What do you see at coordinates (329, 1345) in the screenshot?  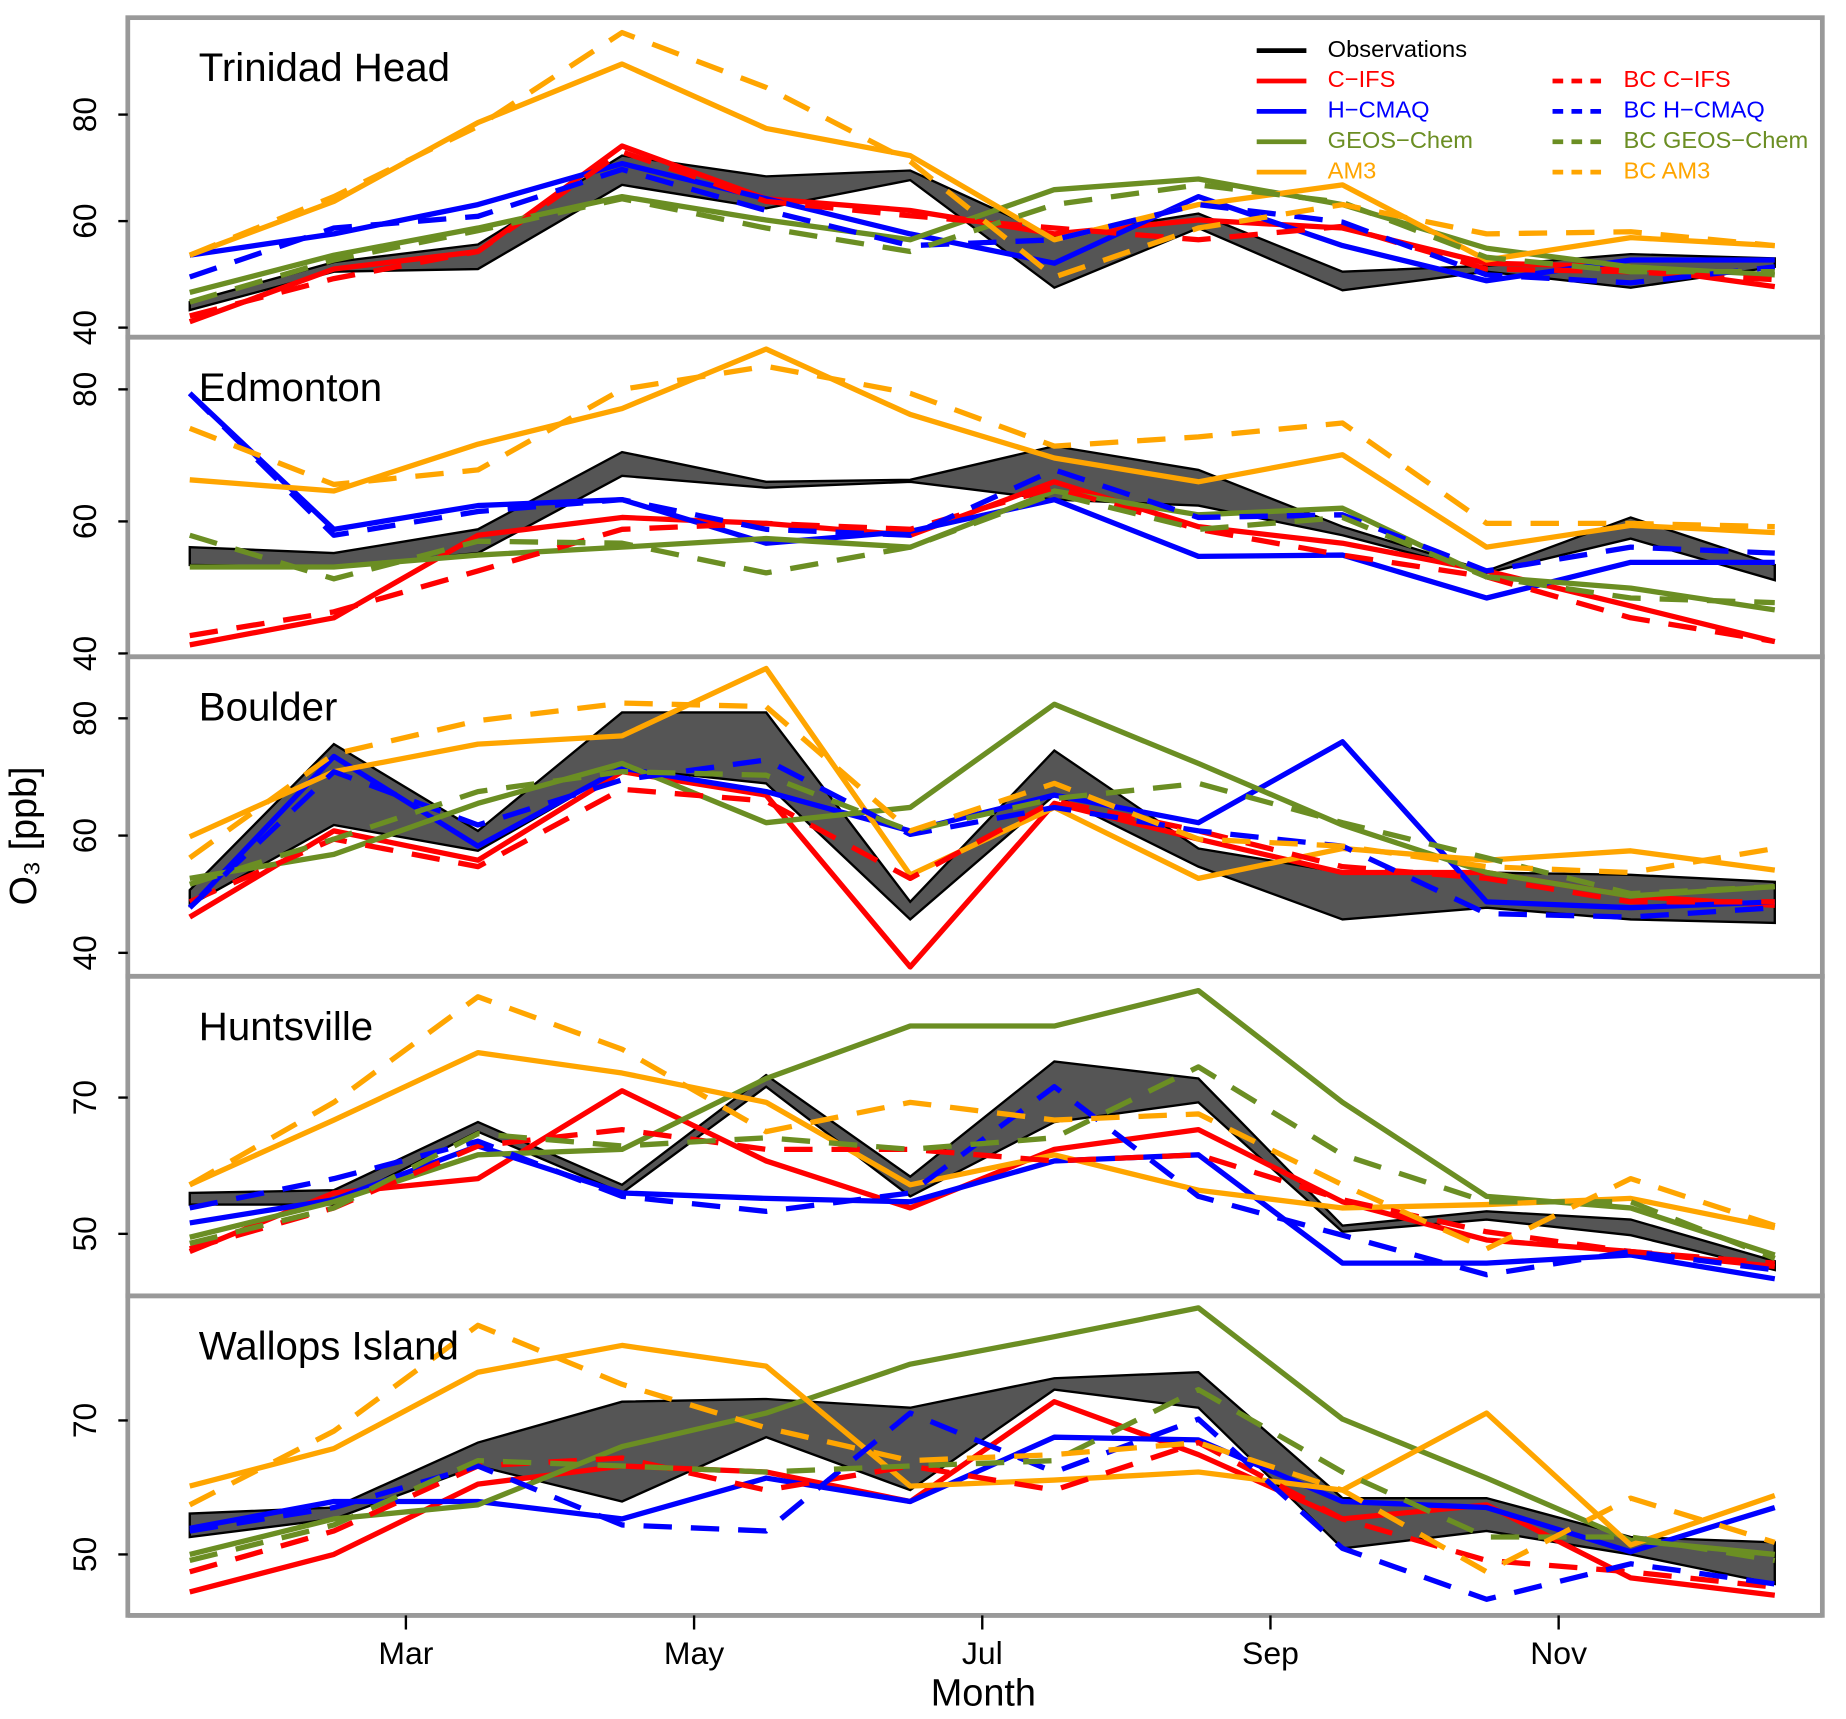 I see `panel-title: Wallops Island` at bounding box center [329, 1345].